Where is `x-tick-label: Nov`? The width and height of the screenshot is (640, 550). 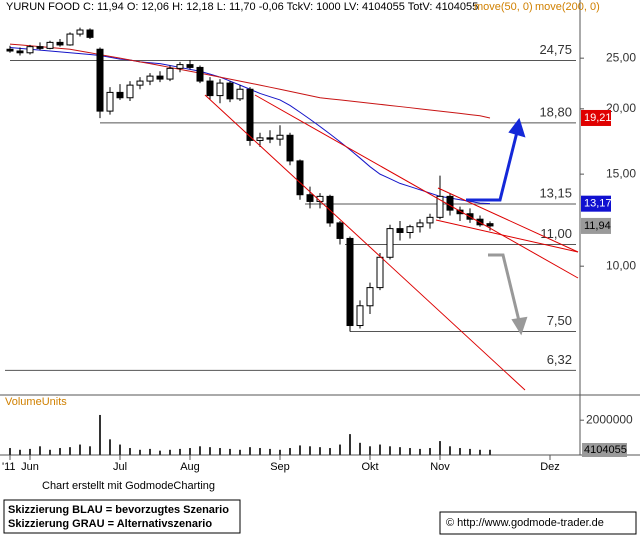
x-tick-label: Nov is located at coordinates (440, 467).